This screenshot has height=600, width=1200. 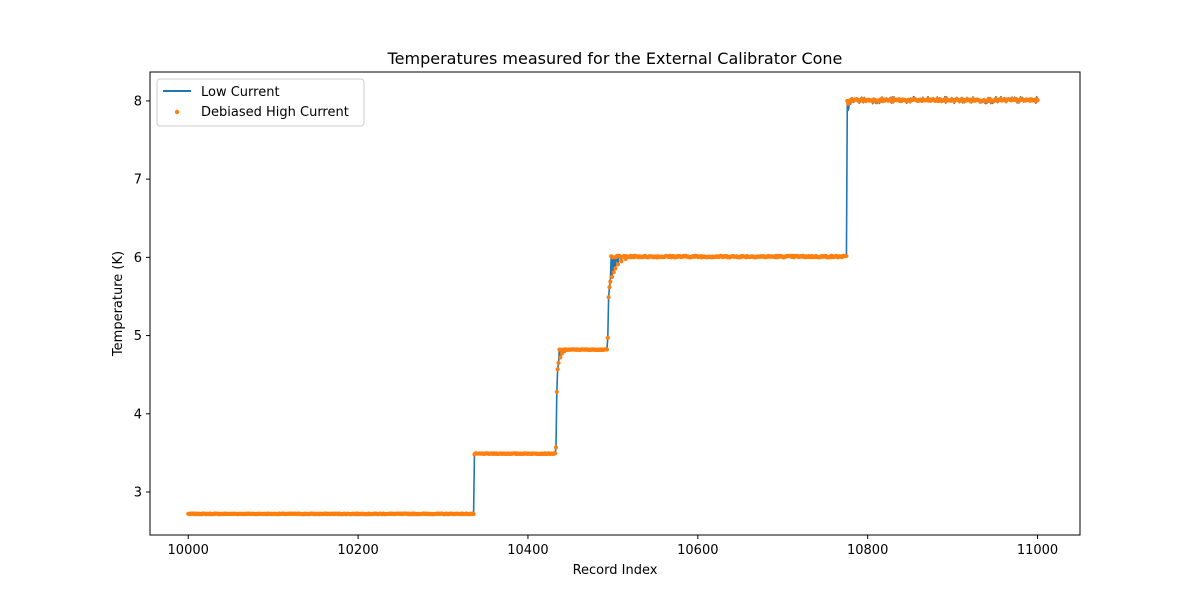 I want to click on legend-label-debiased-high-current: Debiased High Current, so click(x=275, y=112).